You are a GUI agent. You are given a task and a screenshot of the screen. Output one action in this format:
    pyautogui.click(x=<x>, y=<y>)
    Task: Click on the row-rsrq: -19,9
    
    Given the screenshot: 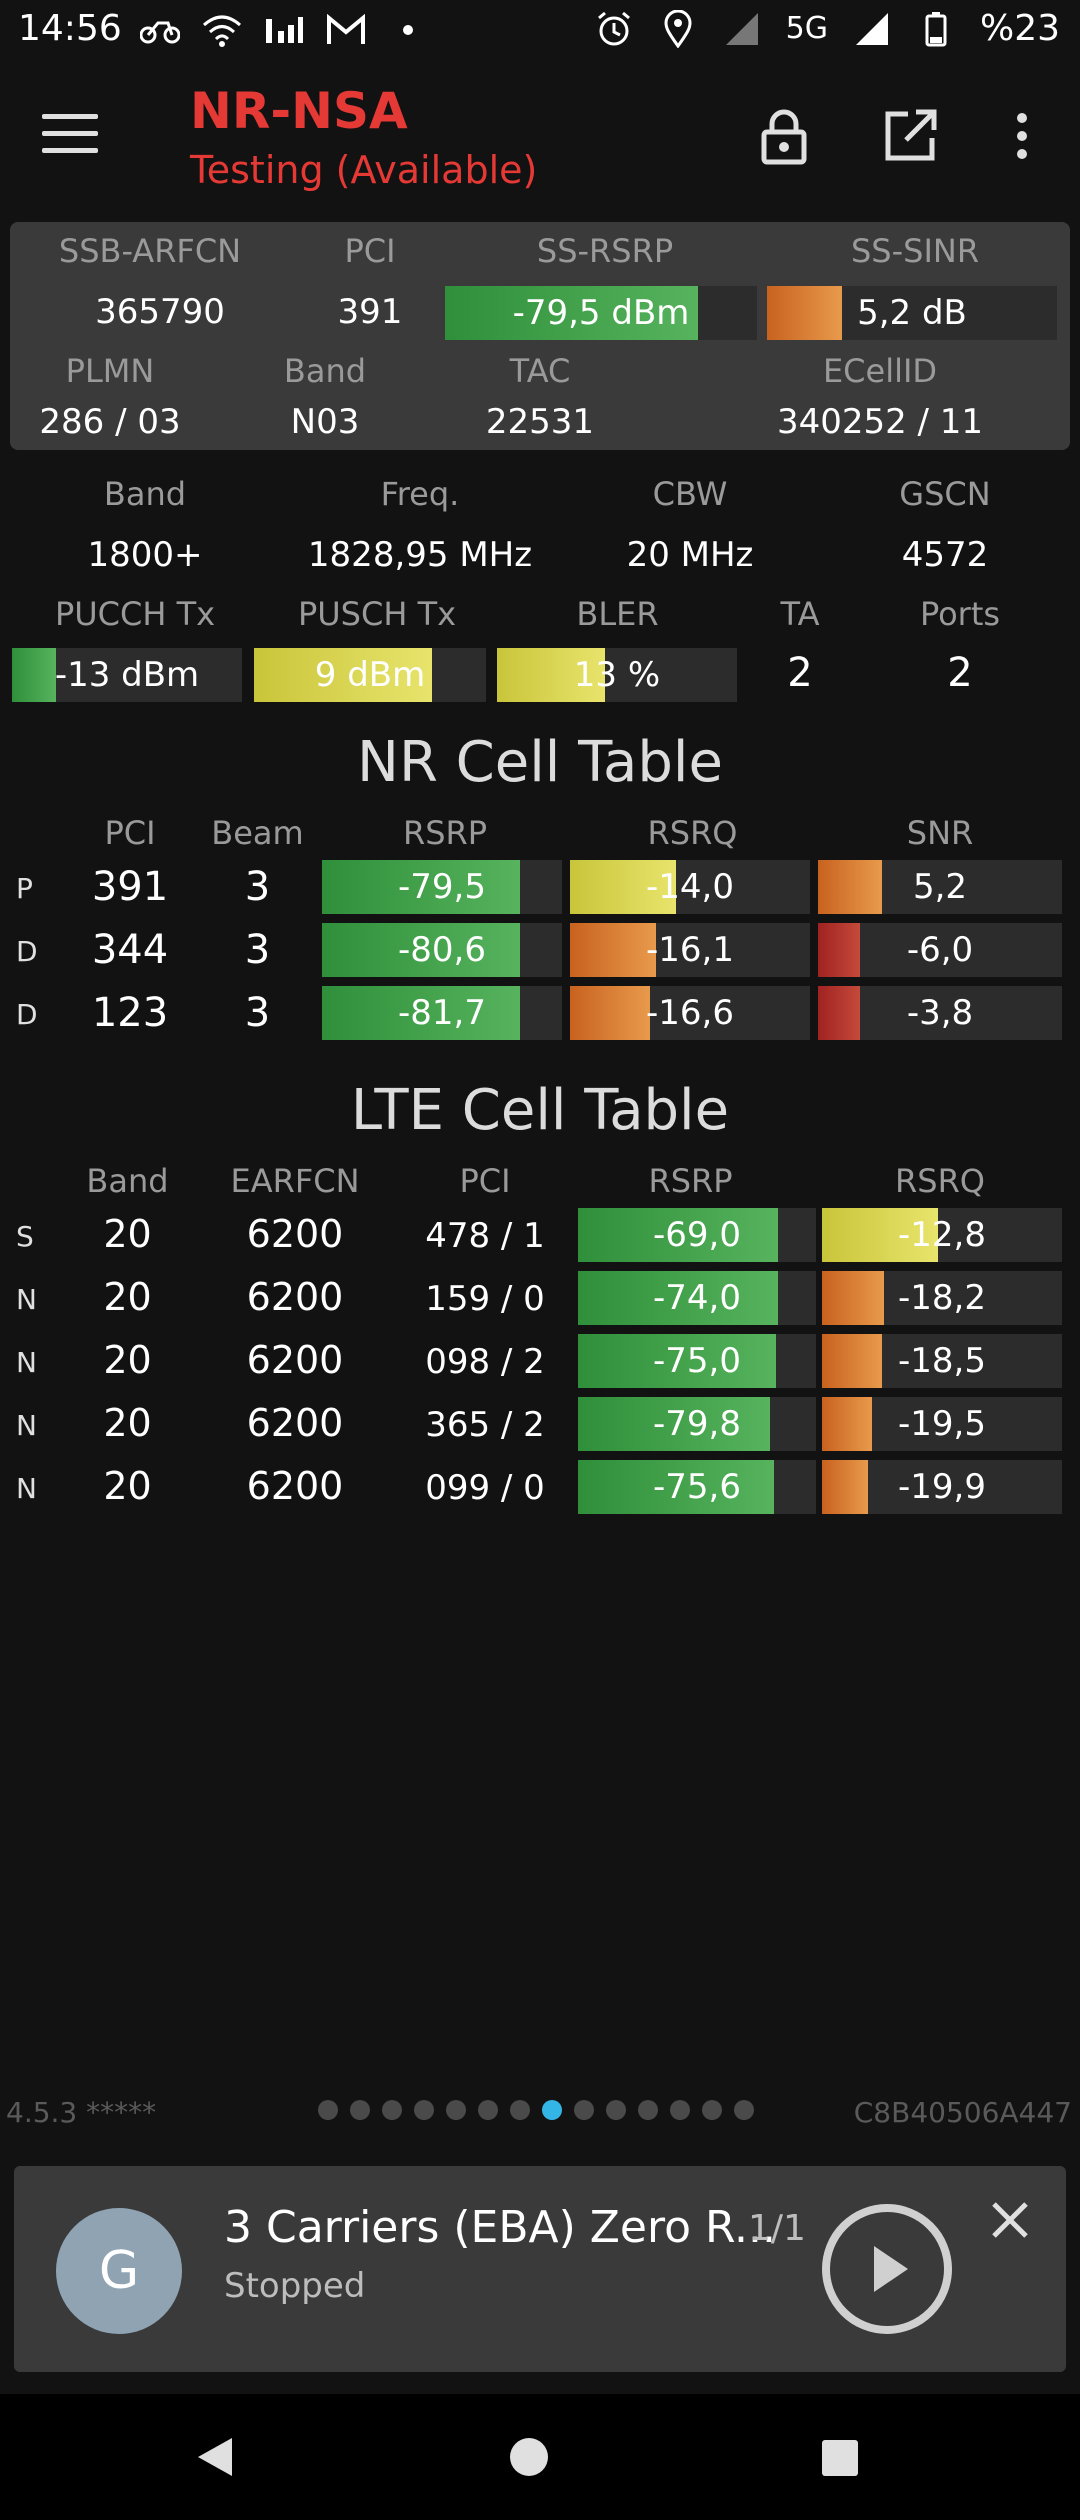 What is the action you would take?
    pyautogui.click(x=942, y=1487)
    